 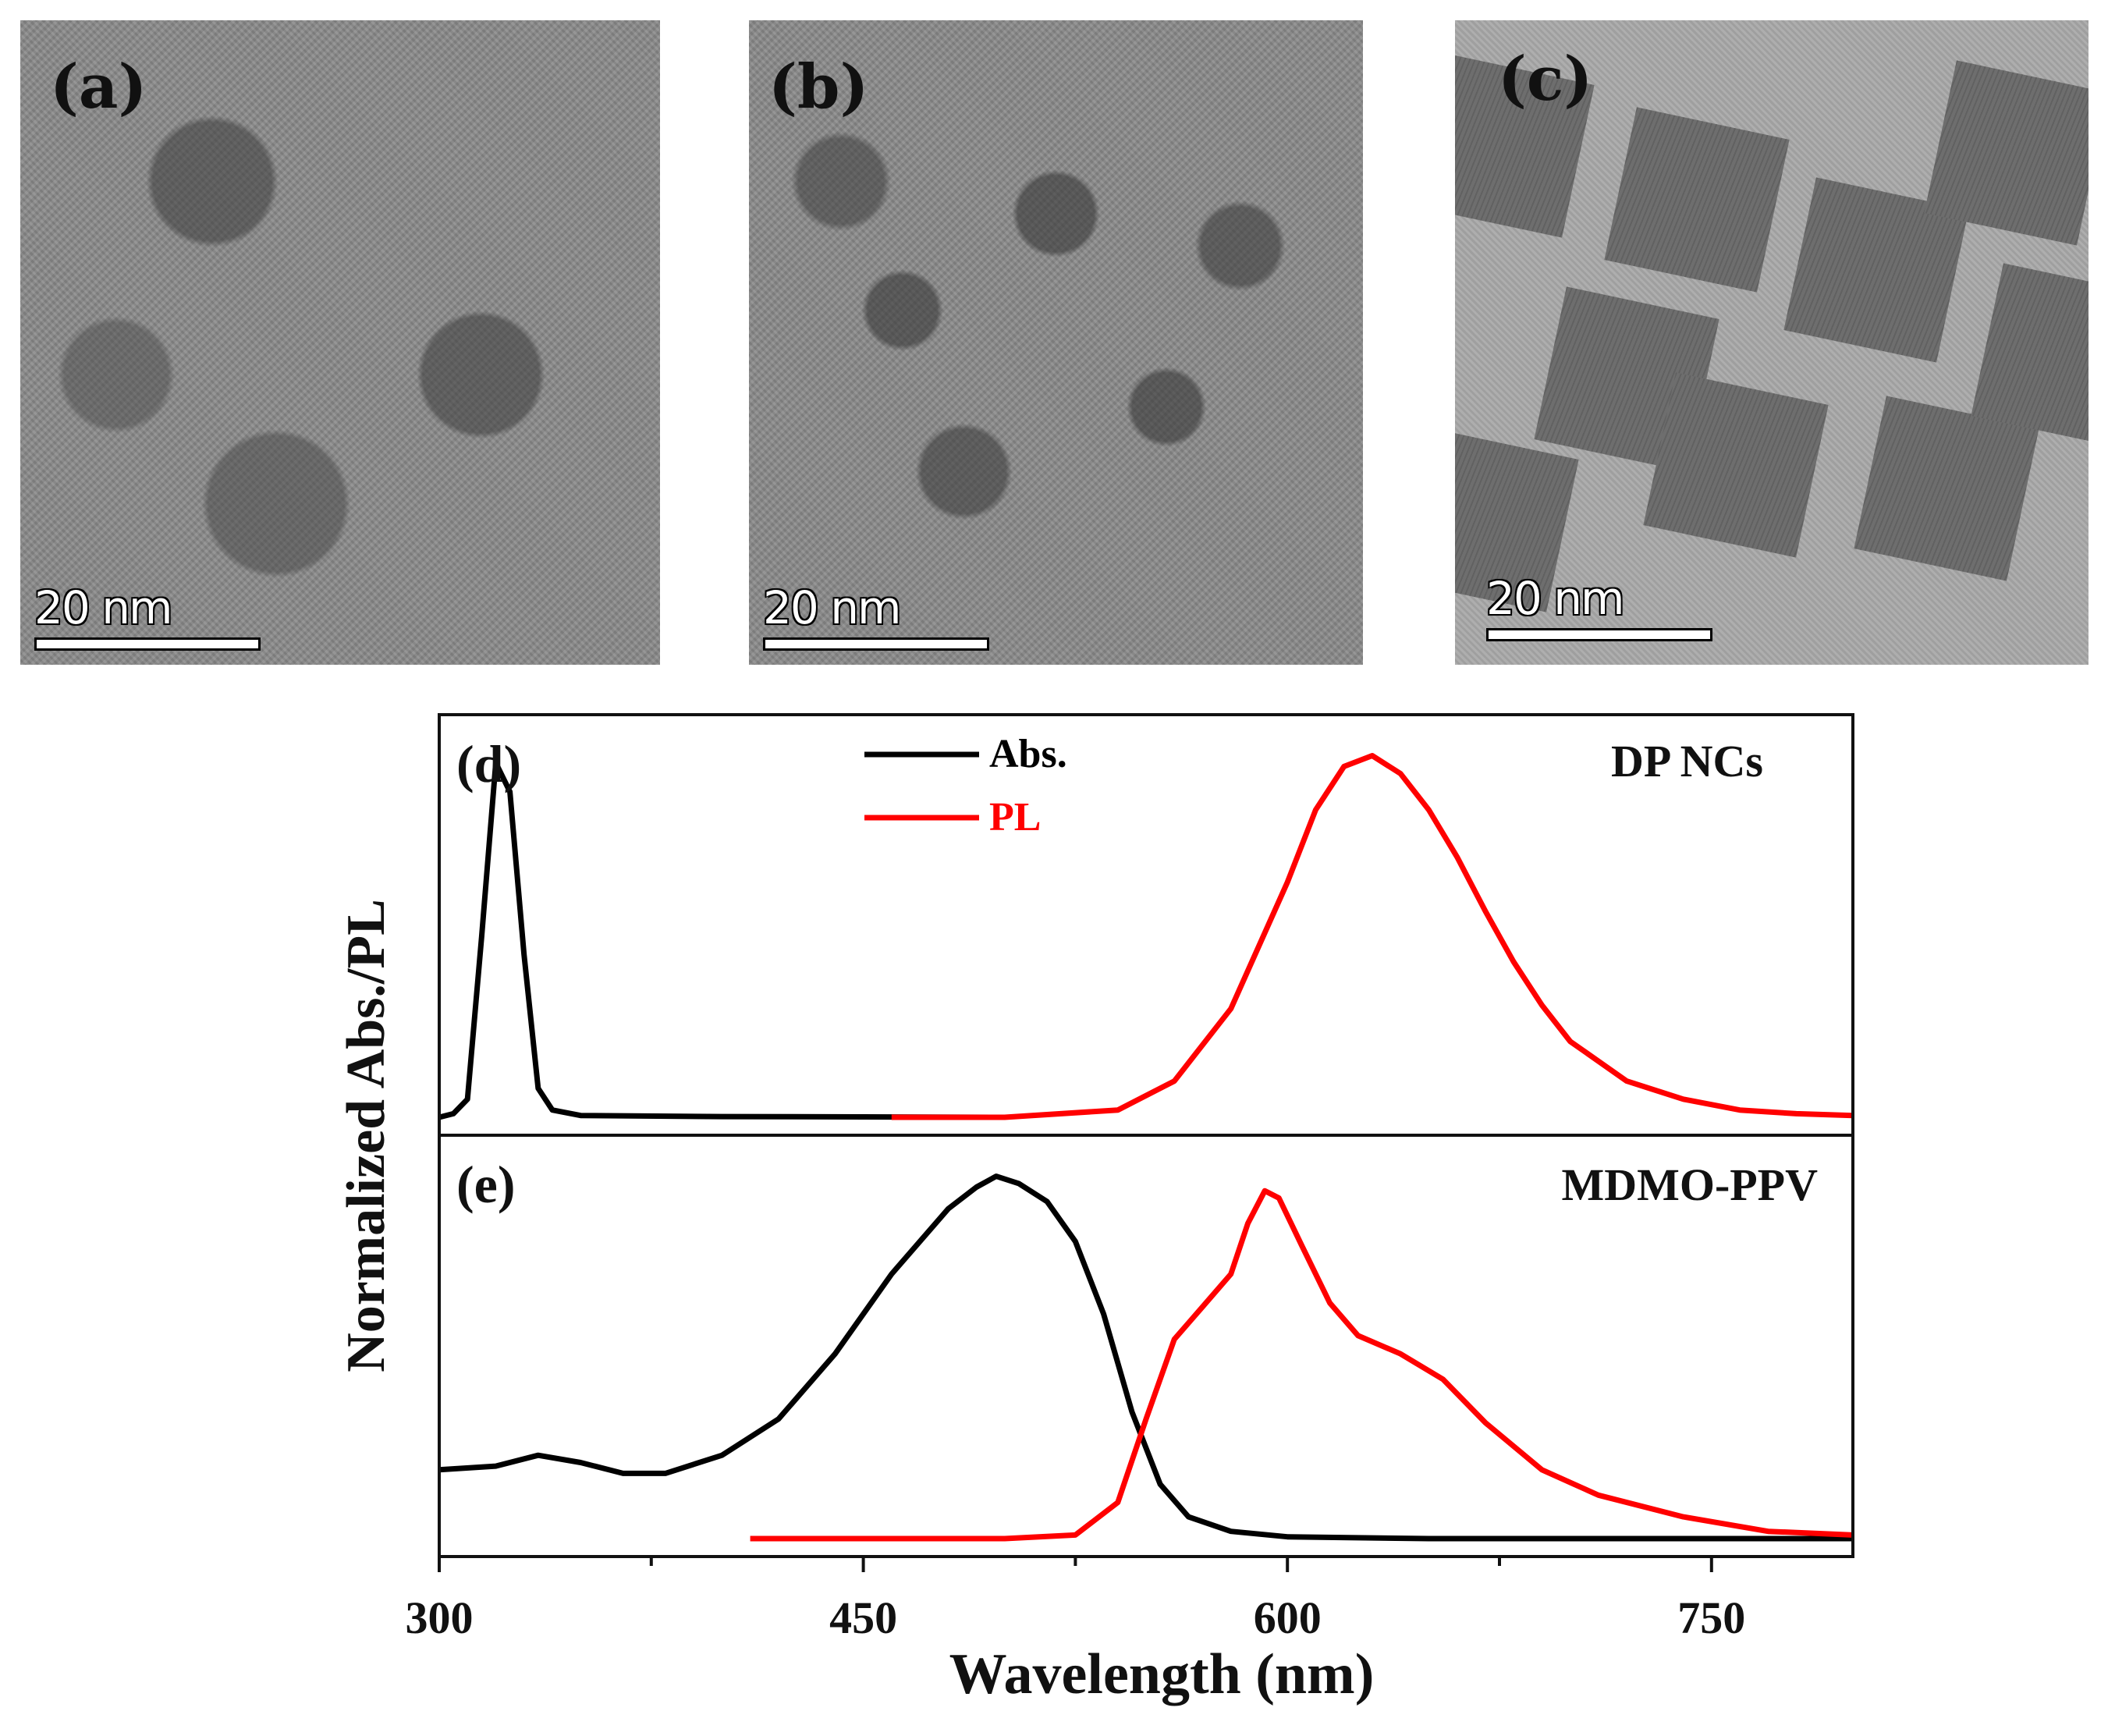 What do you see at coordinates (485, 1184) in the screenshot?
I see `panel-label-e: (e)` at bounding box center [485, 1184].